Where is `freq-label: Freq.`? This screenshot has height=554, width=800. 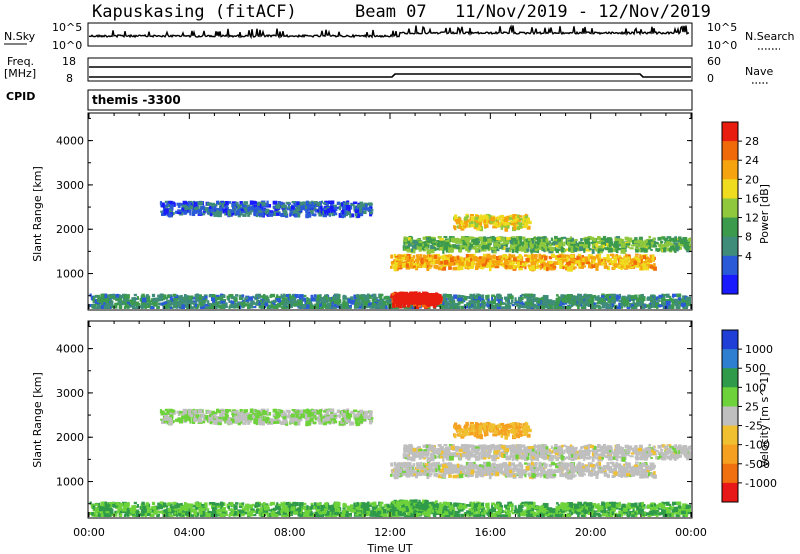
freq-label: Freq. is located at coordinates (20, 61).